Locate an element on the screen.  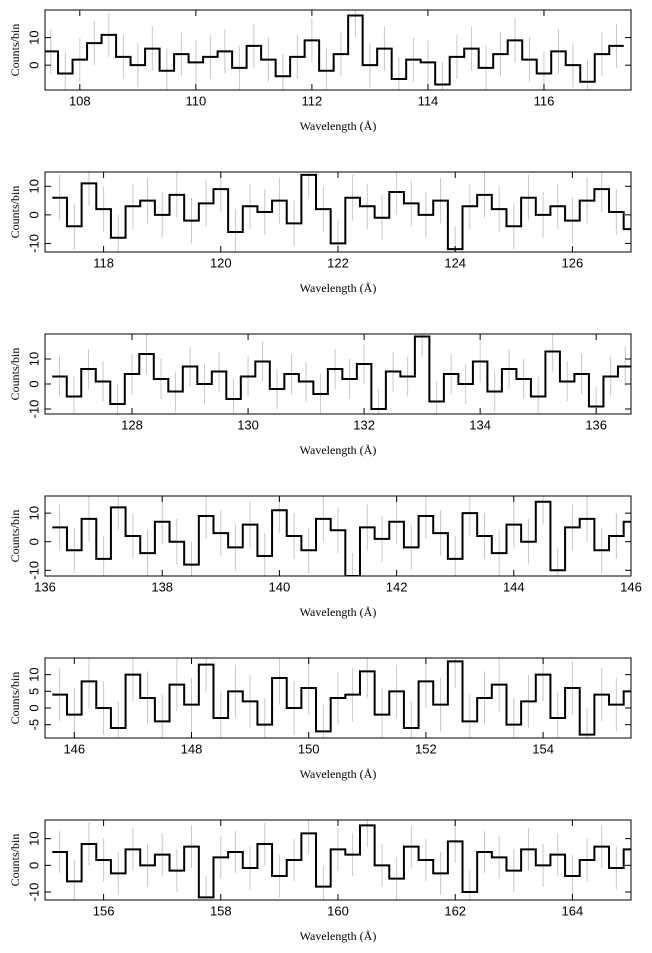
x-tick-label: 134 is located at coordinates (480, 424).